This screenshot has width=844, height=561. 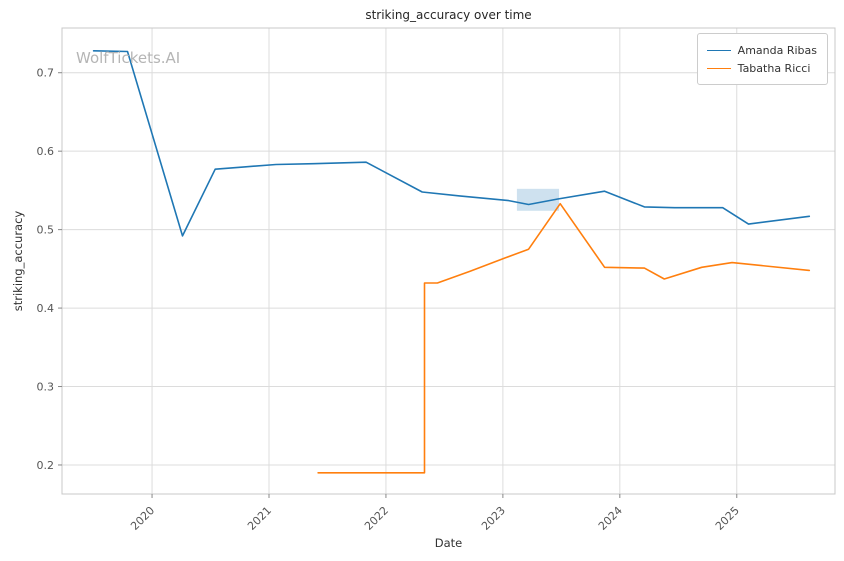 I want to click on x-tick-label: 2022, so click(x=376, y=518).